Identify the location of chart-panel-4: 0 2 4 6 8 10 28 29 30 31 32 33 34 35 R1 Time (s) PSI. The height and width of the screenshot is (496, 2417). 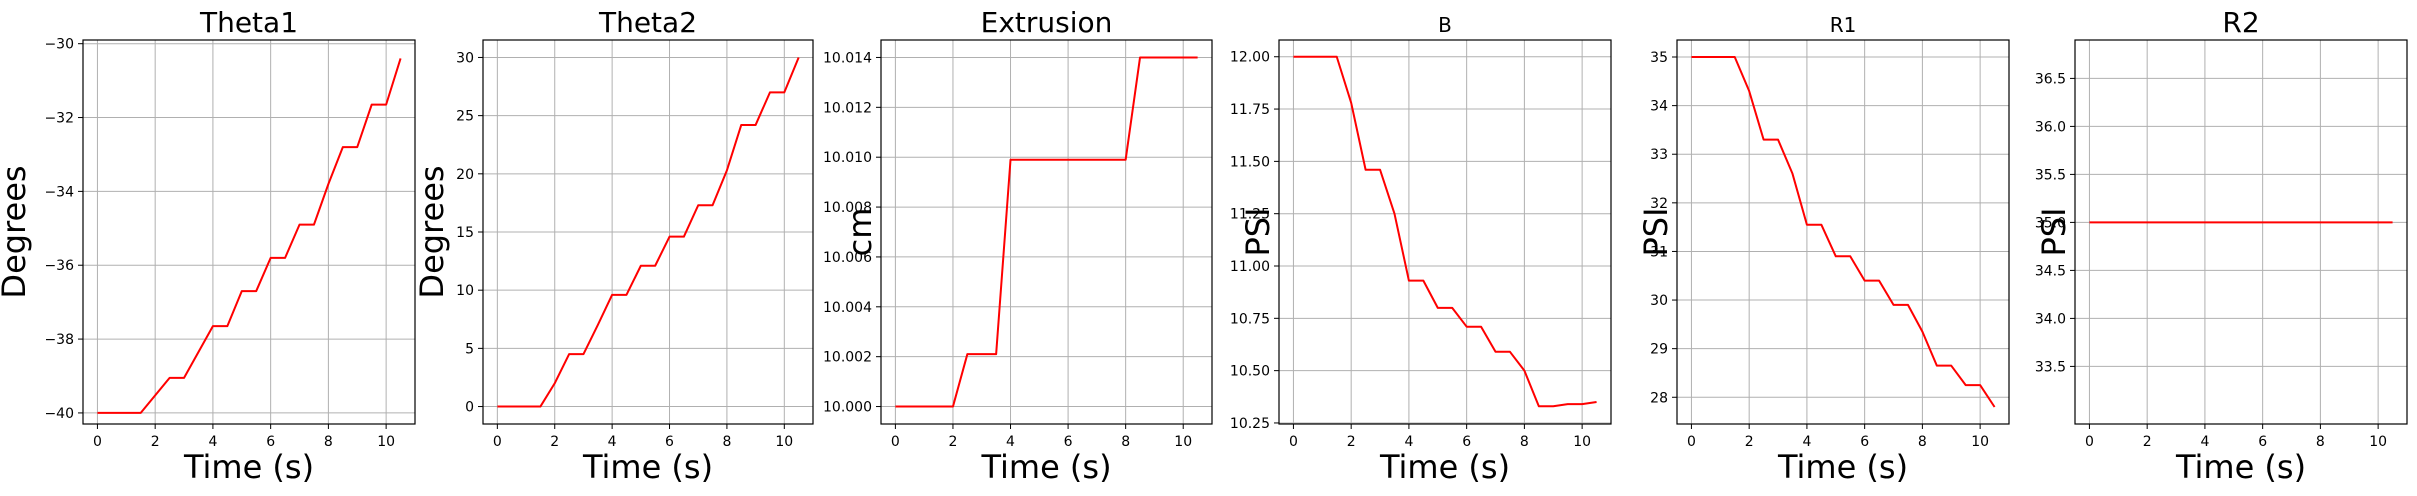
(1823, 249).